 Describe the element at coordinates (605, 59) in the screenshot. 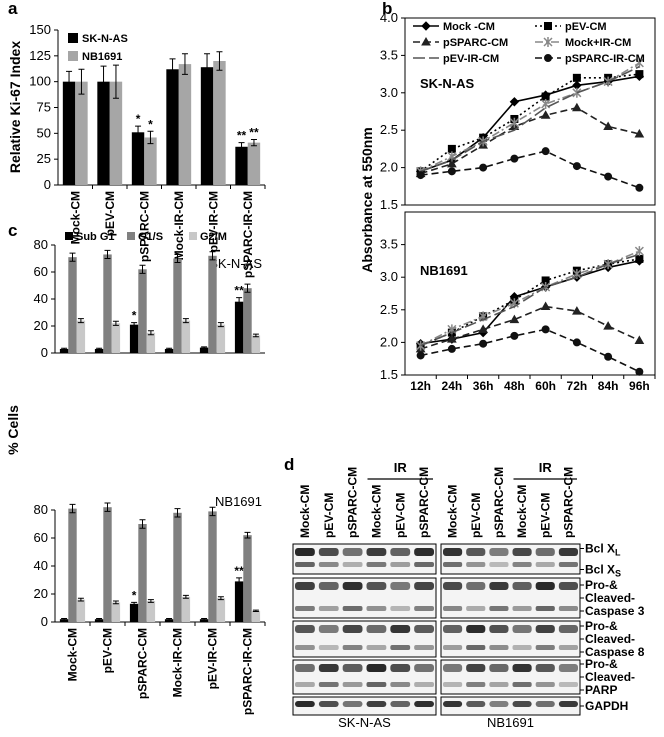

I see `legend-label: pSPARC-IR-CM` at that location.